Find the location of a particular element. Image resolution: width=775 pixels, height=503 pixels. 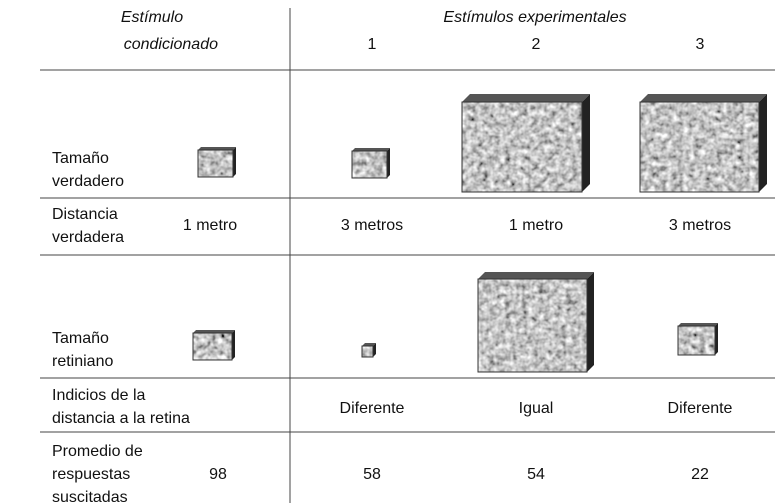

row-label: distancia a la retina is located at coordinates (121, 418).